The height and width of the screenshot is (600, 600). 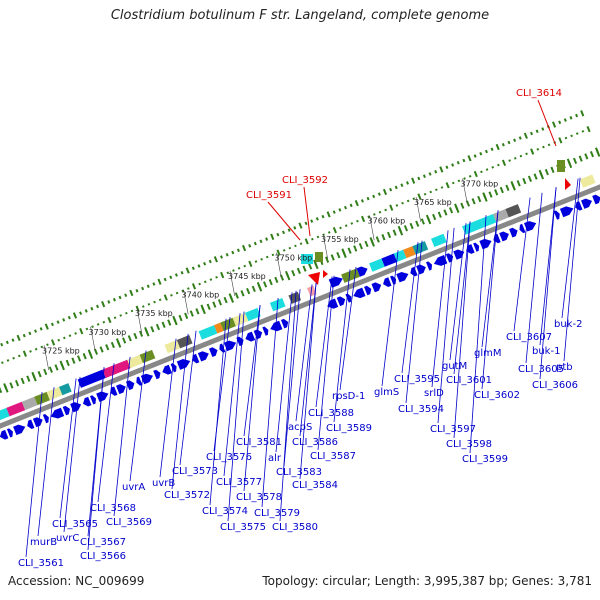 What do you see at coordinates (418, 209) in the screenshot?
I see `kbp-leader` at bounding box center [418, 209].